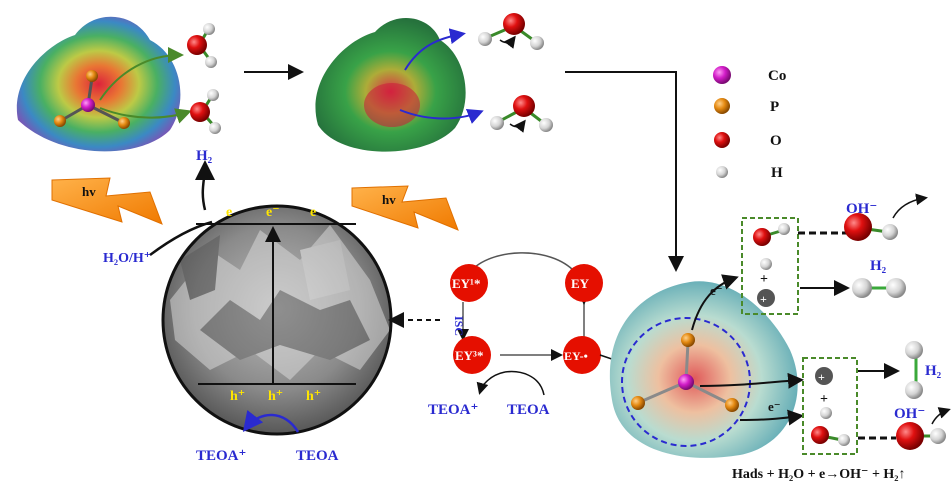 The image size is (952, 484). I want to click on isc-label: ISC, so click(459, 326).